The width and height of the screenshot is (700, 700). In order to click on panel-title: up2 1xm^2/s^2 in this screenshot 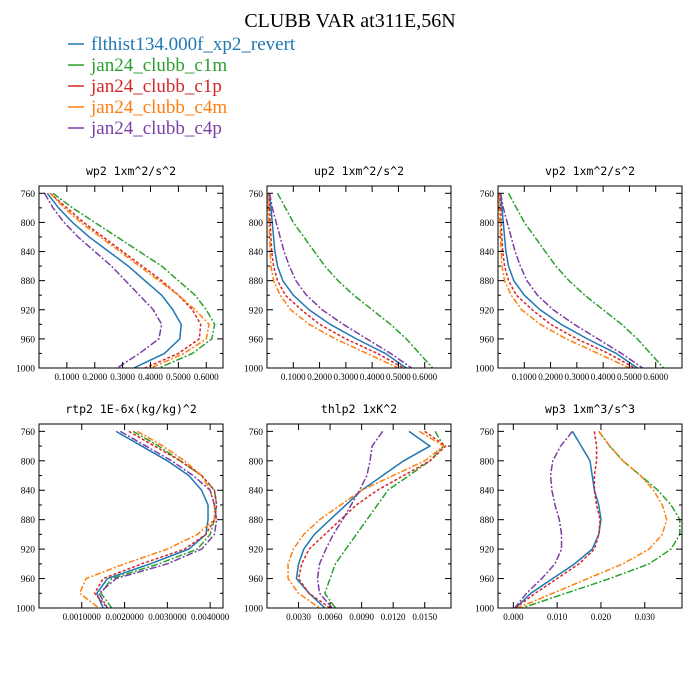, I will do `click(359, 171)`.